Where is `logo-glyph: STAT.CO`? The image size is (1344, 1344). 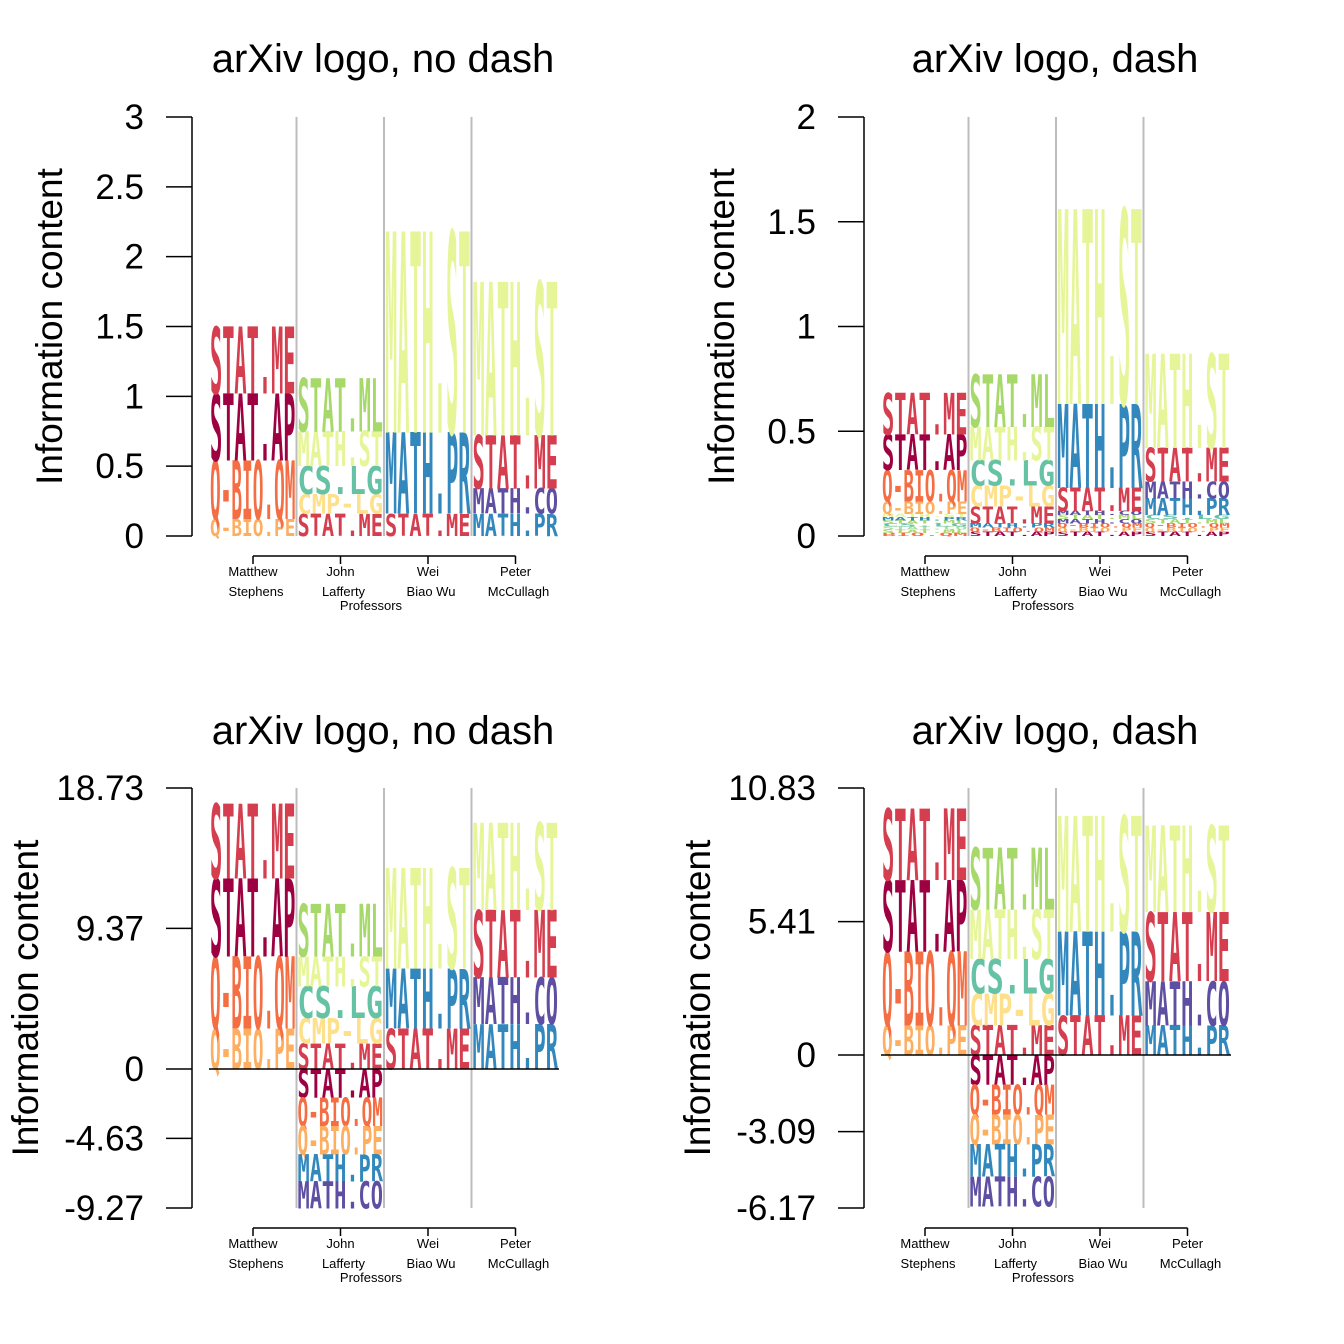 logo-glyph: STAT.CO is located at coordinates (925, 528).